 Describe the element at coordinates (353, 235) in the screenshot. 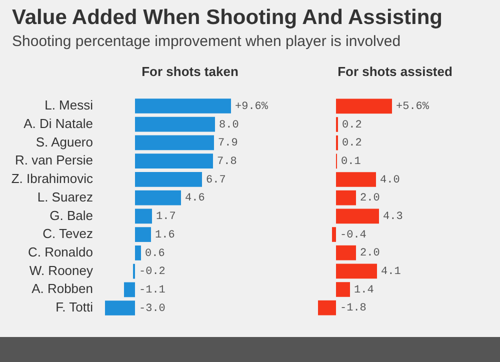

I see `data-label: -0.4` at that location.